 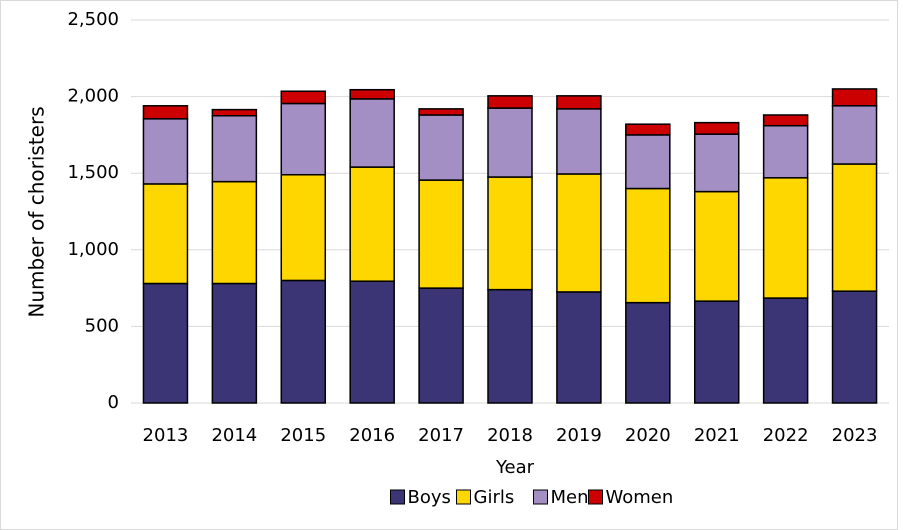 What do you see at coordinates (640, 497) in the screenshot?
I see `legend-label: Women` at bounding box center [640, 497].